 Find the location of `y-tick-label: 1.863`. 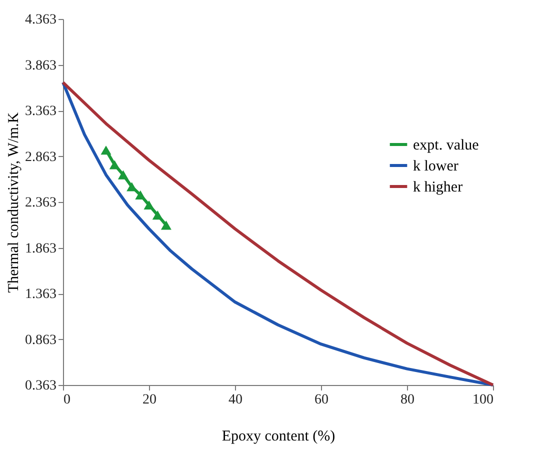

y-tick-label: 1.863 is located at coordinates (40, 248).